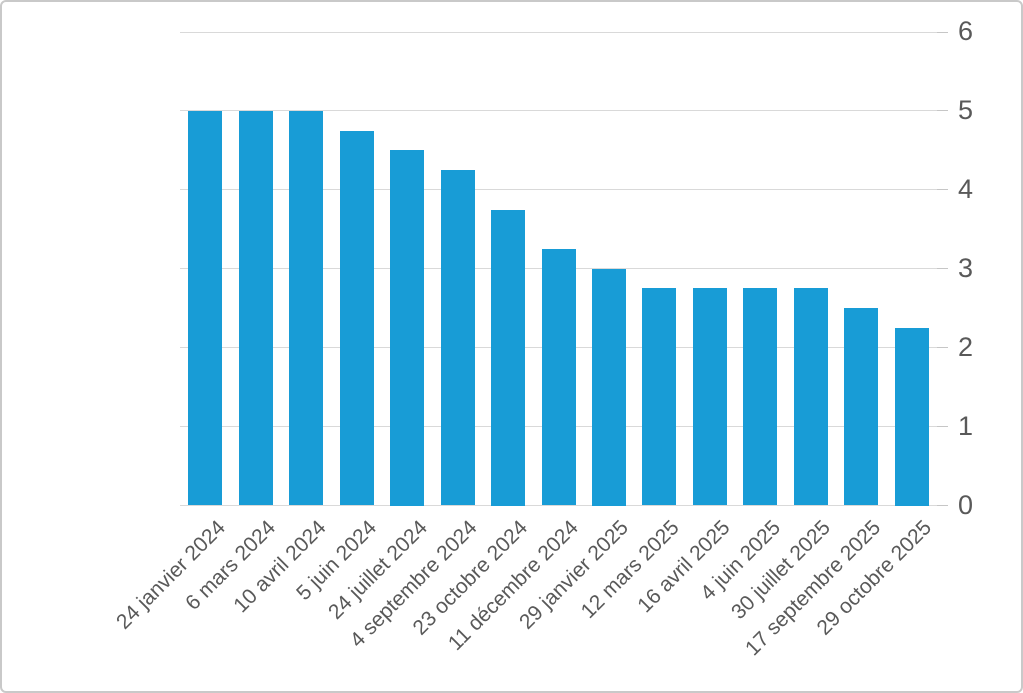  What do you see at coordinates (966, 109) in the screenshot?
I see `y-axis-label: 5` at bounding box center [966, 109].